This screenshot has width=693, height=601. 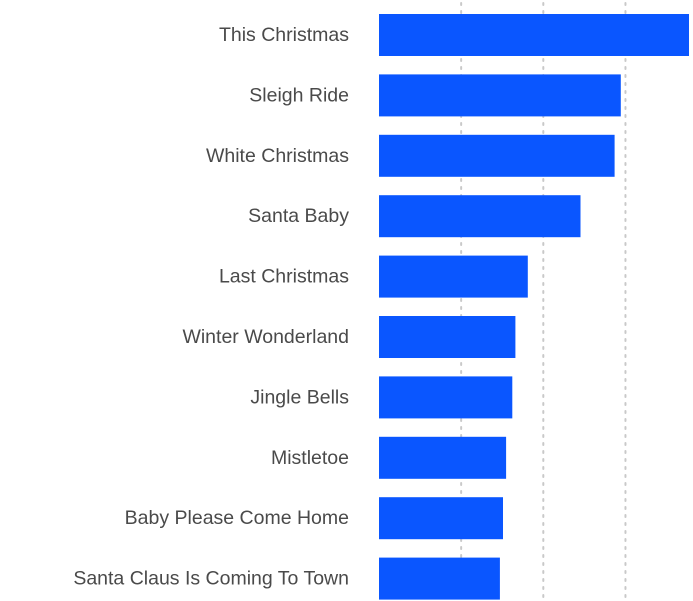 What do you see at coordinates (298, 216) in the screenshot?
I see `category-label-4: Santa Baby` at bounding box center [298, 216].